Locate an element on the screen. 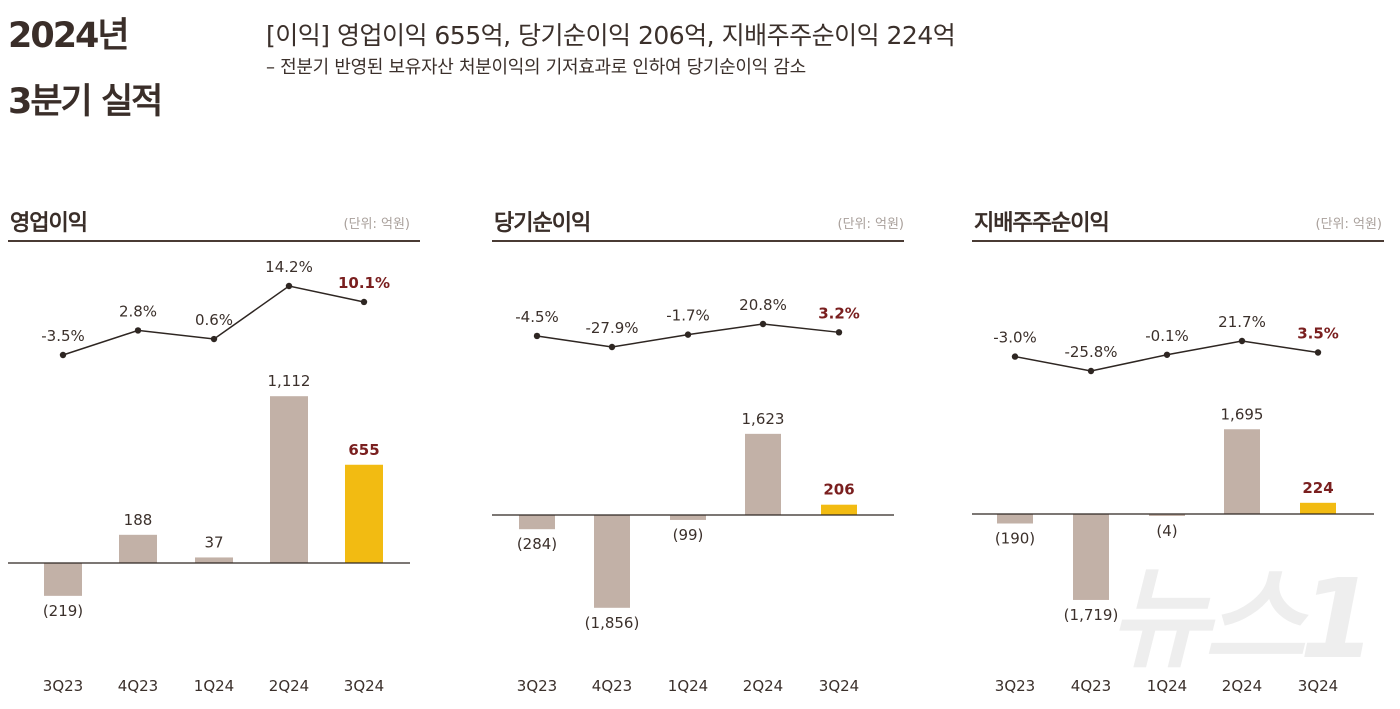 The image size is (1400, 709). chart-title: 영업이익 is located at coordinates (48, 223).